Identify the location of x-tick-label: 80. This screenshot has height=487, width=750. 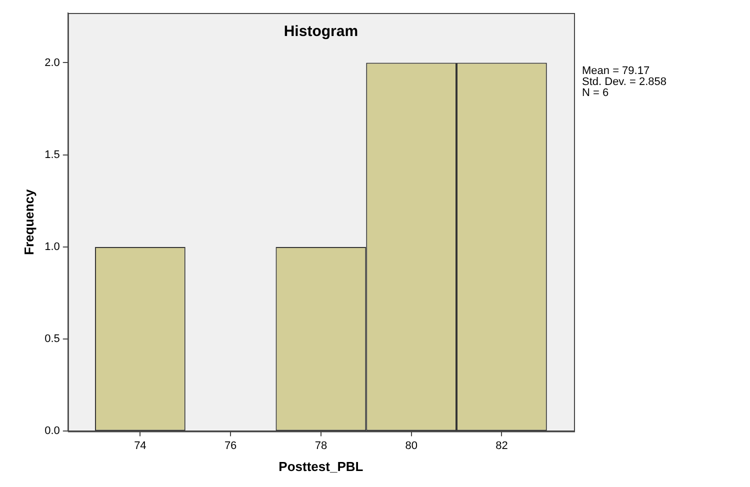
(411, 446).